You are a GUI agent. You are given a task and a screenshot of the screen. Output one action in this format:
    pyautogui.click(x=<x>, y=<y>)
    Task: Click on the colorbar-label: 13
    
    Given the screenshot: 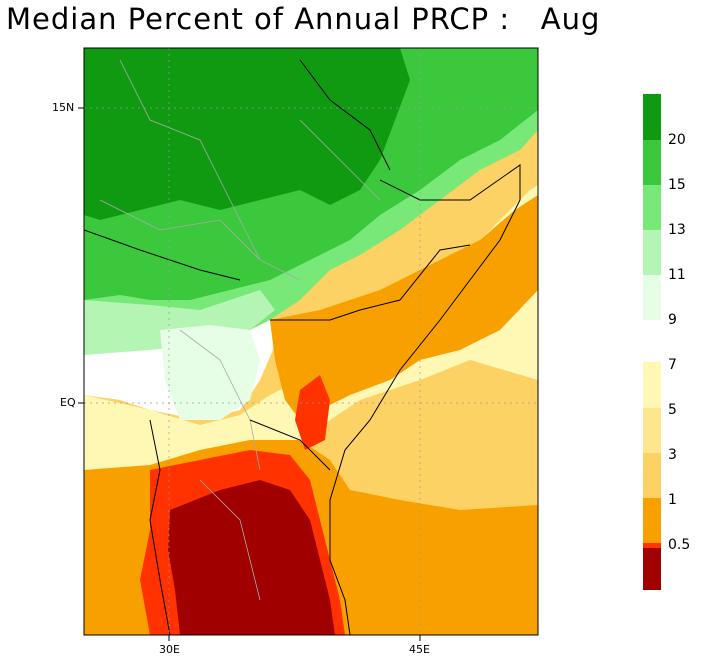 What is the action you would take?
    pyautogui.click(x=677, y=230)
    